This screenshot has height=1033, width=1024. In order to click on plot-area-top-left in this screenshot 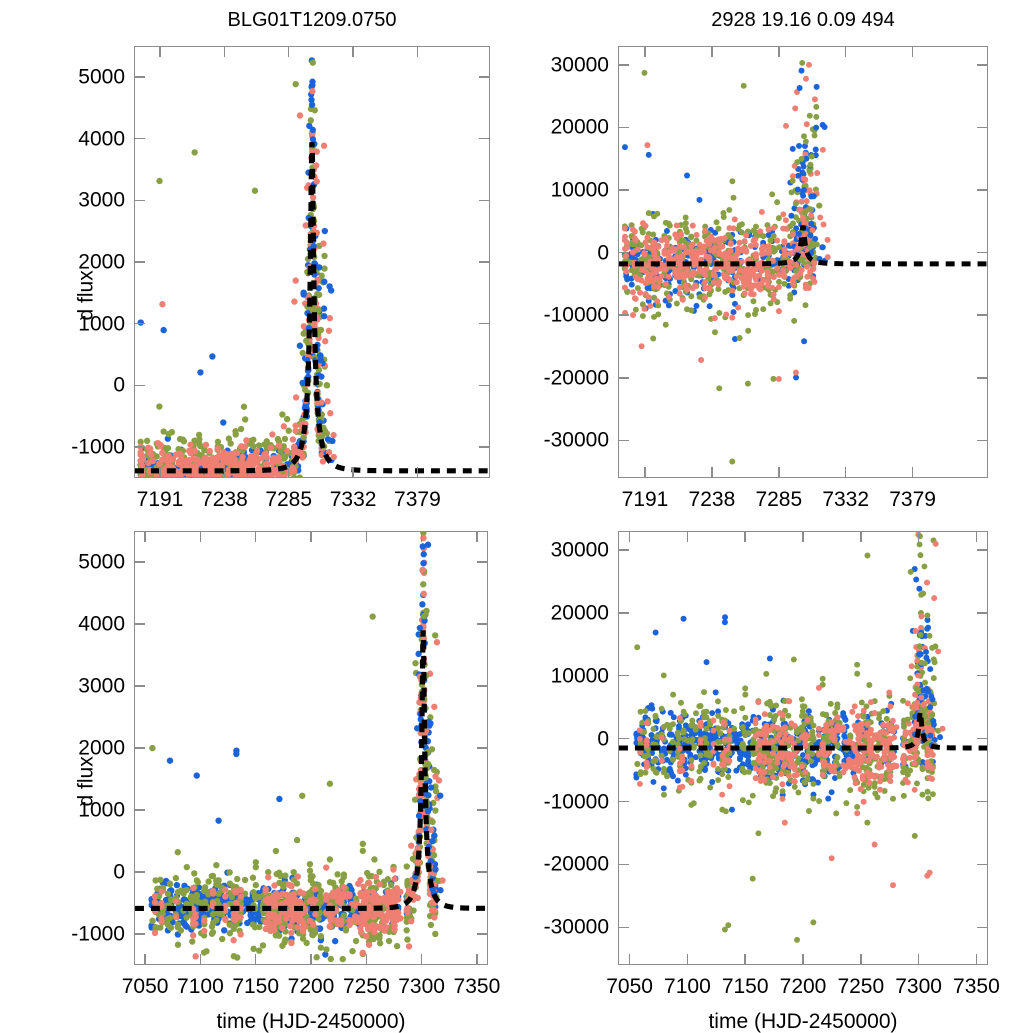, I will do `click(312, 262)`.